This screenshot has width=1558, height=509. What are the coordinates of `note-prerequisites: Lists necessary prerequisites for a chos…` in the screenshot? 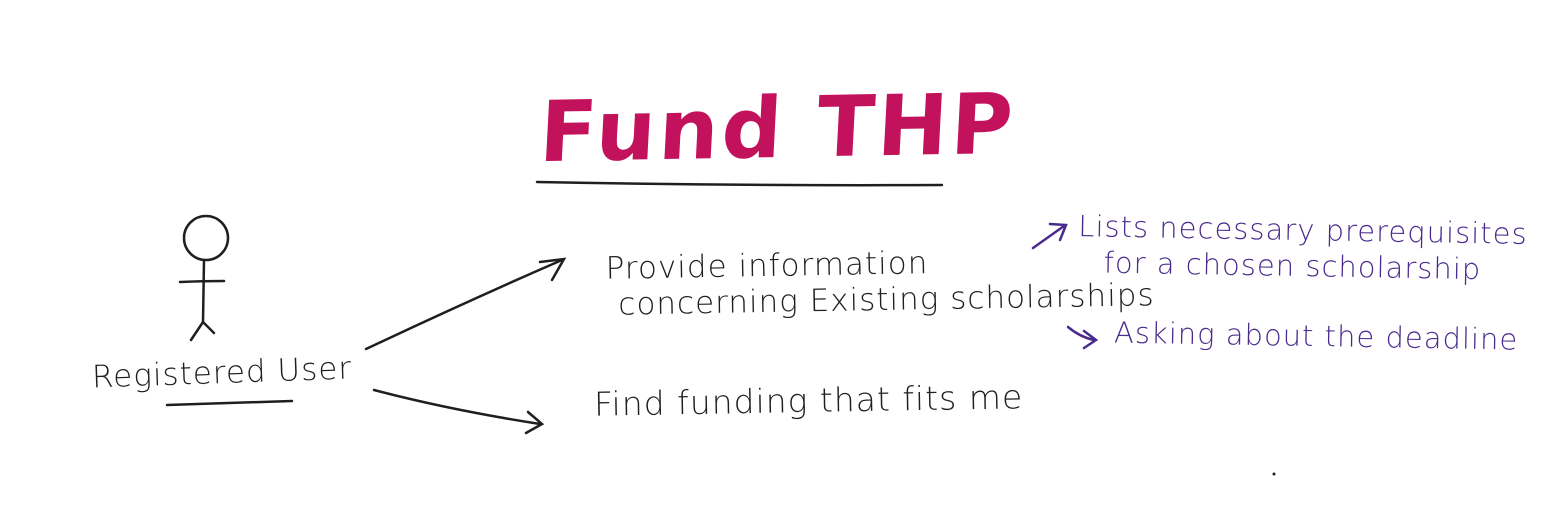 It's located at (1302, 248).